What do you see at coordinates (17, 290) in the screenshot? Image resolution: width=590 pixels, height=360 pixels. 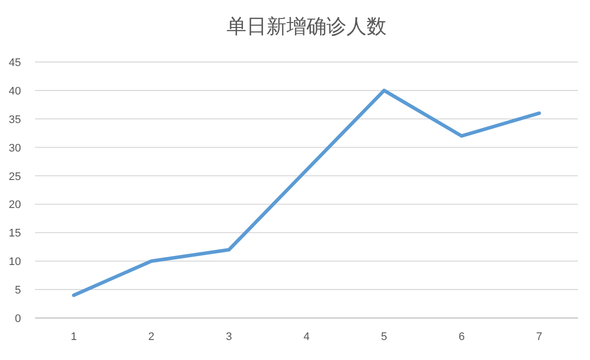 I see `y-tick-label: 5` at bounding box center [17, 290].